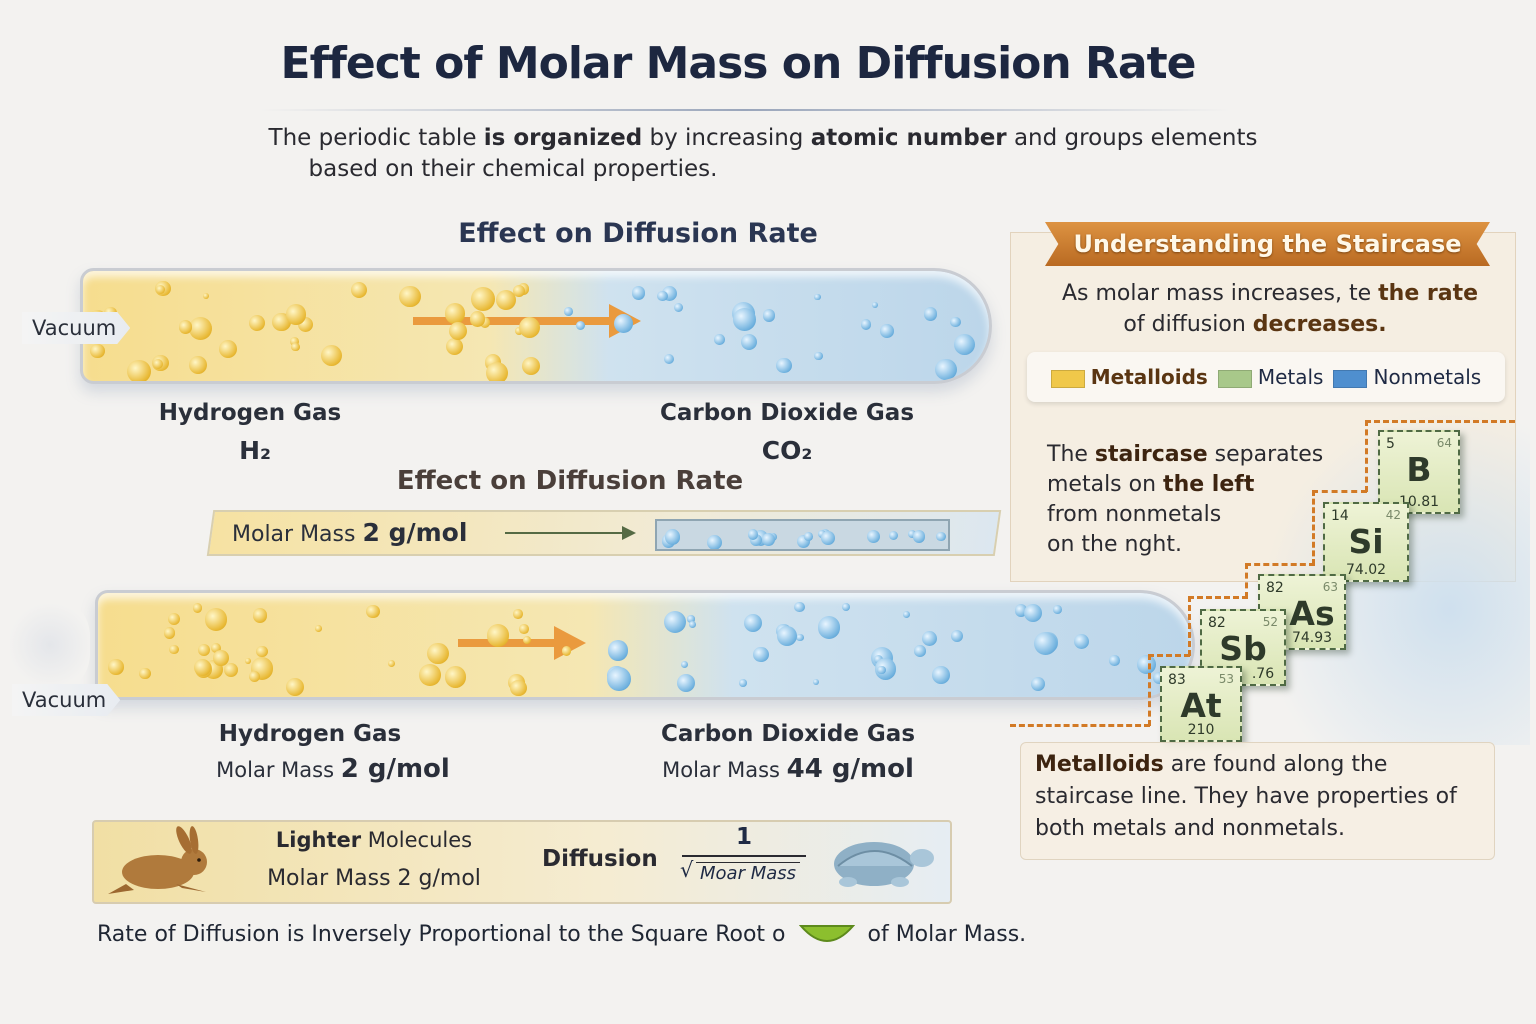 This screenshot has height=1024, width=1536. What do you see at coordinates (1427, 377) in the screenshot?
I see `legend-label: Nonmetals` at bounding box center [1427, 377].